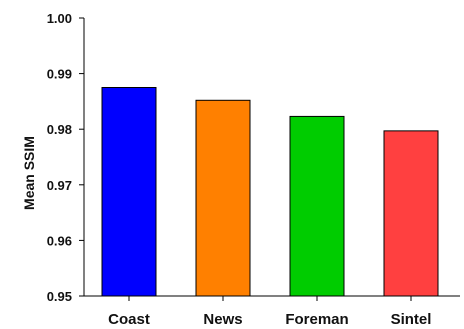  Describe the element at coordinates (129, 192) in the screenshot. I see `bar-coast` at that location.